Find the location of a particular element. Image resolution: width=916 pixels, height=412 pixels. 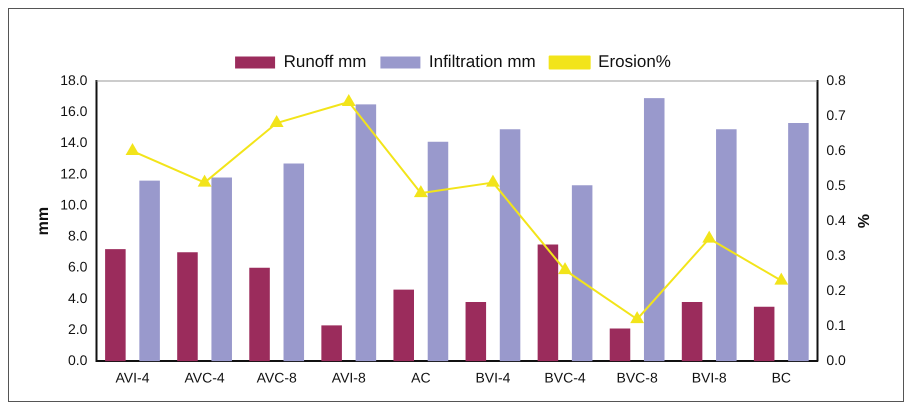

y-tick-label: 4.0 is located at coordinates (78, 298).